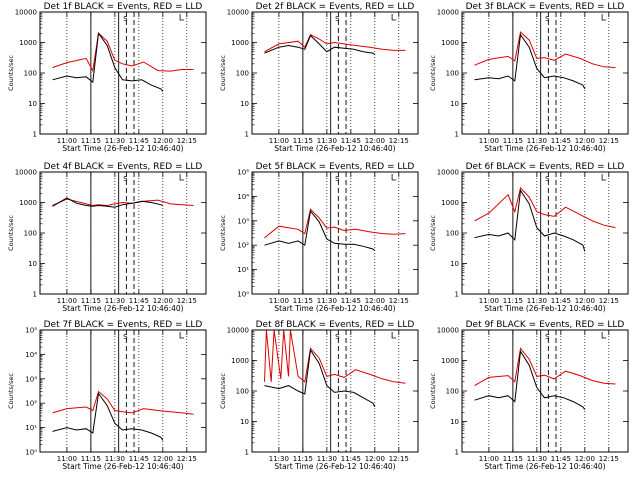 This screenshot has height=480, width=640. What do you see at coordinates (243, 246) in the screenshot?
I see `y-tick-label: 10²` at bounding box center [243, 246].